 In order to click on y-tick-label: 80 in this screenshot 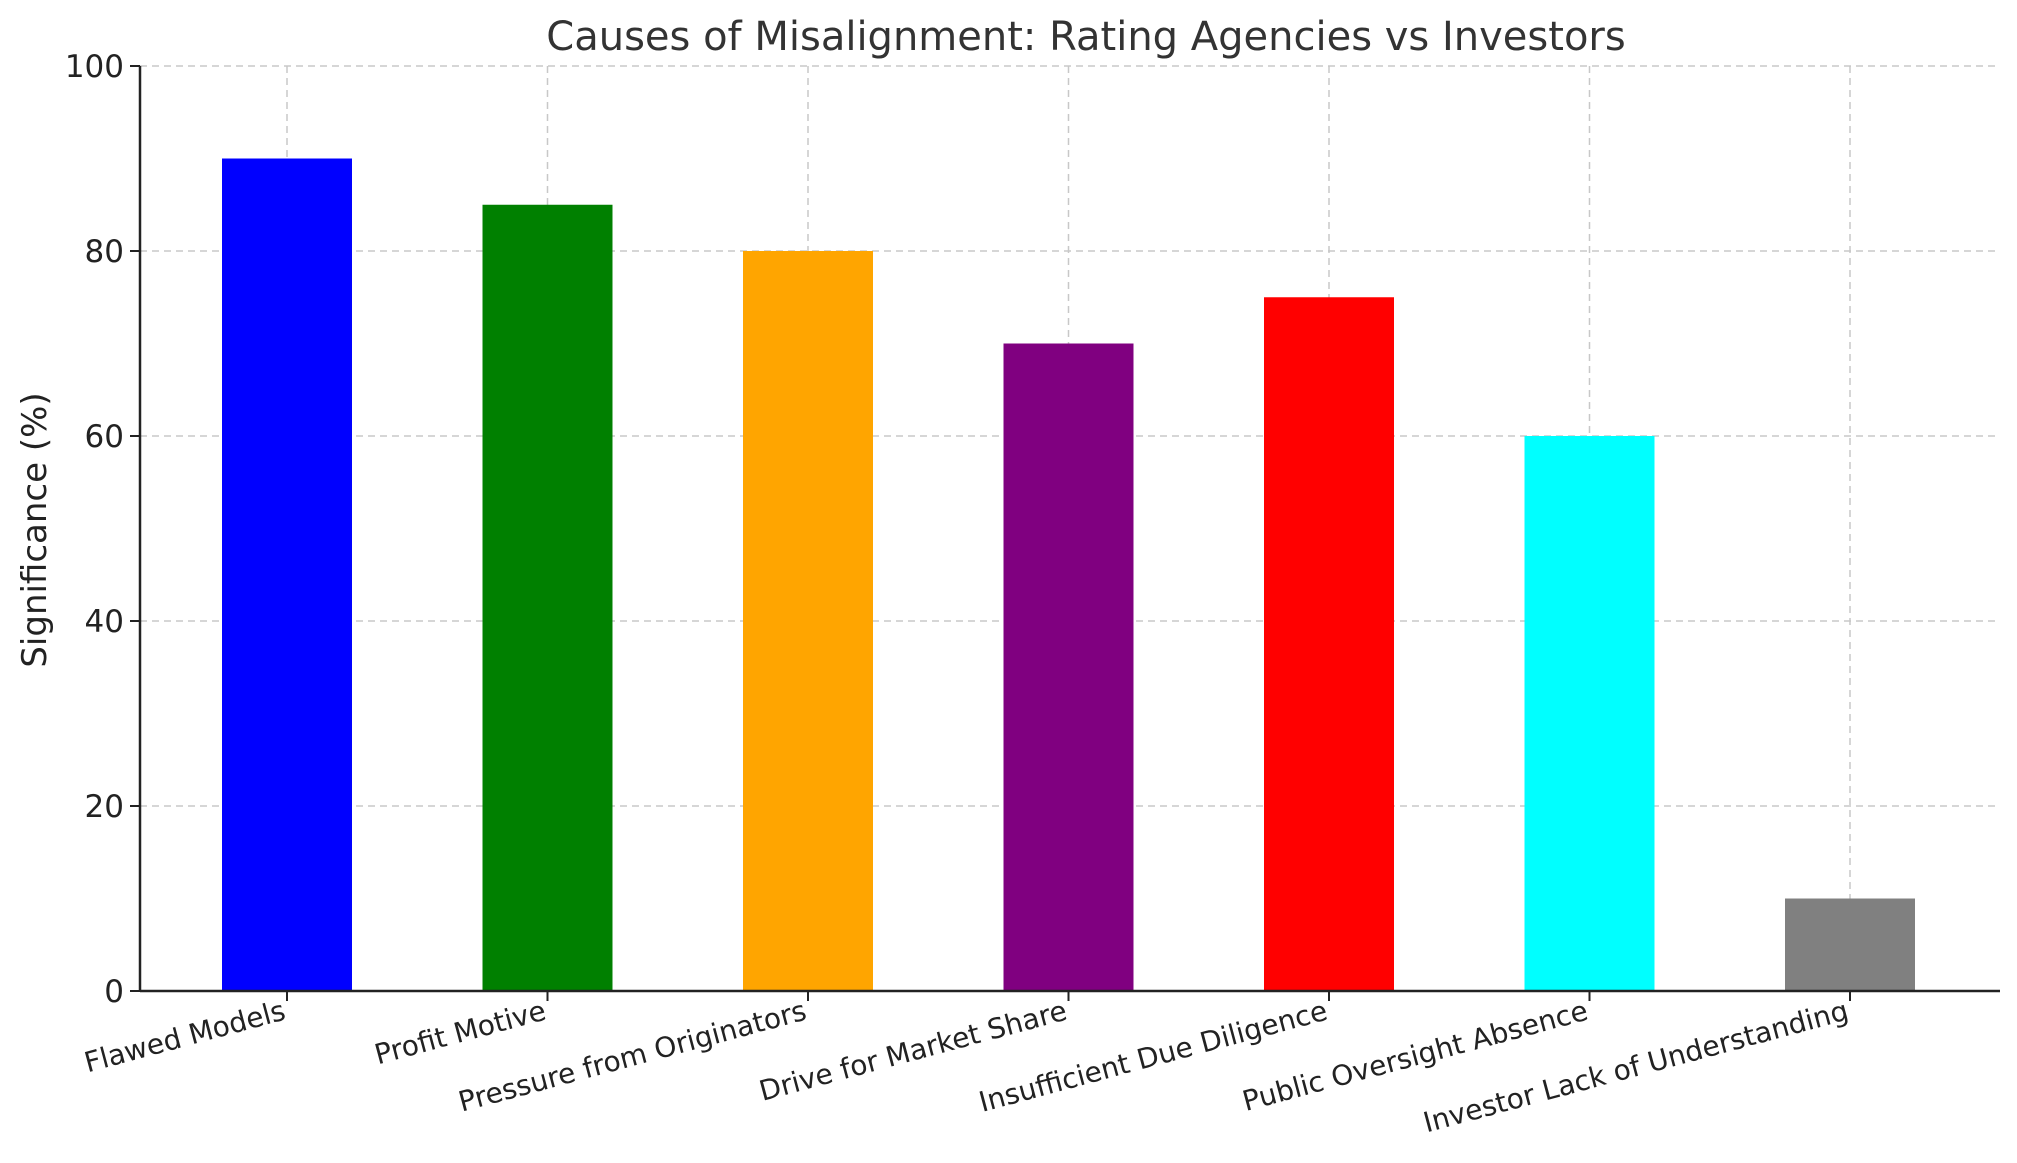, I will do `click(104, 252)`.